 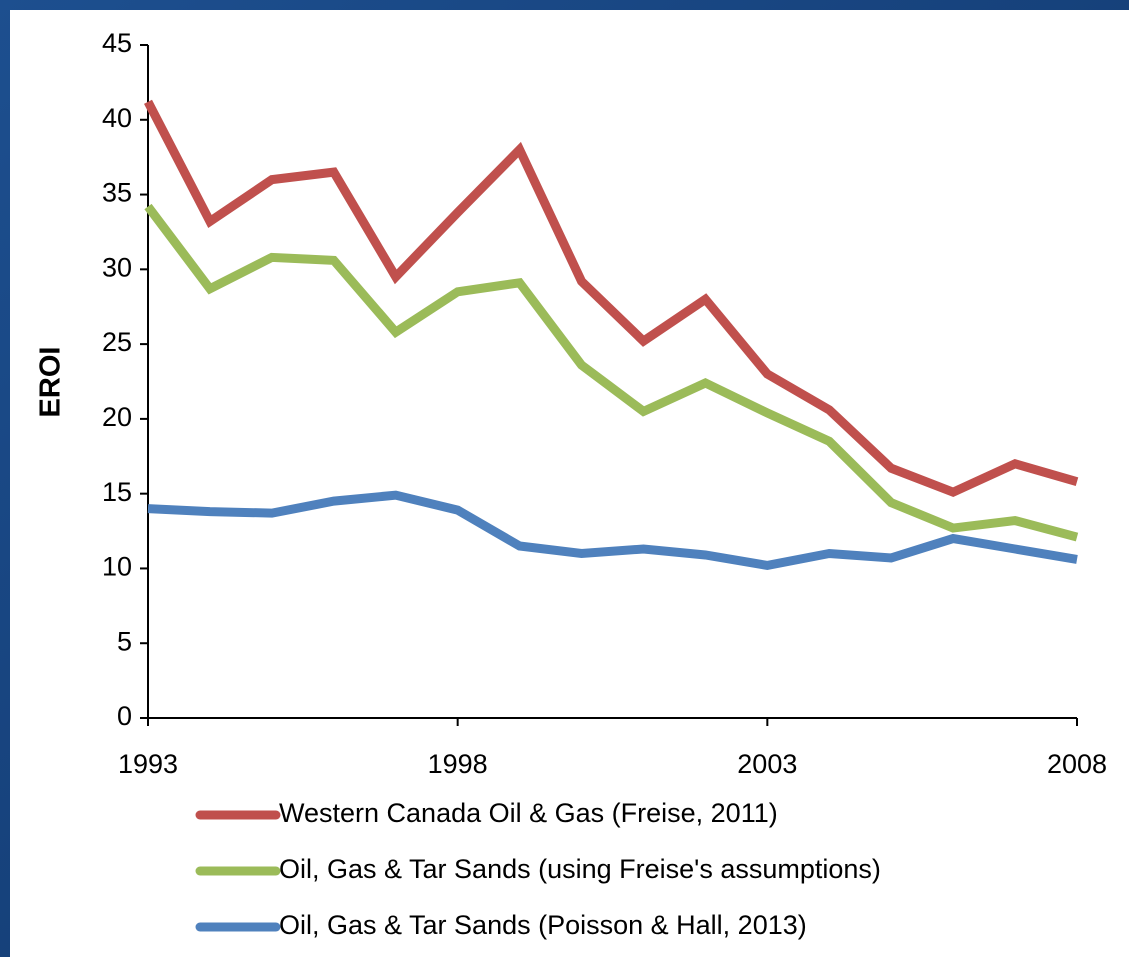 I want to click on y-tick-label: 15, so click(x=117, y=492).